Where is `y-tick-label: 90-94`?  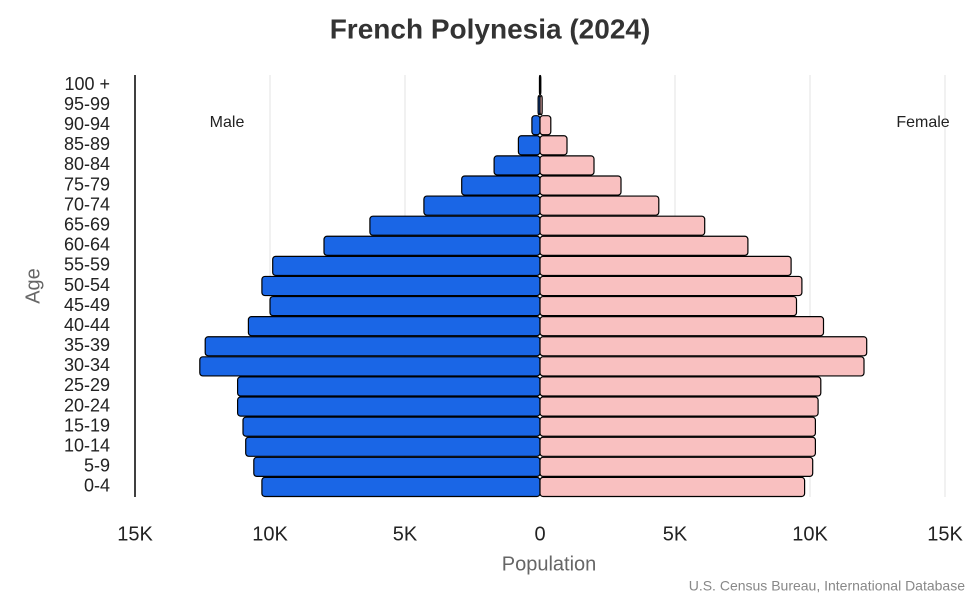 y-tick-label: 90-94 is located at coordinates (87, 124).